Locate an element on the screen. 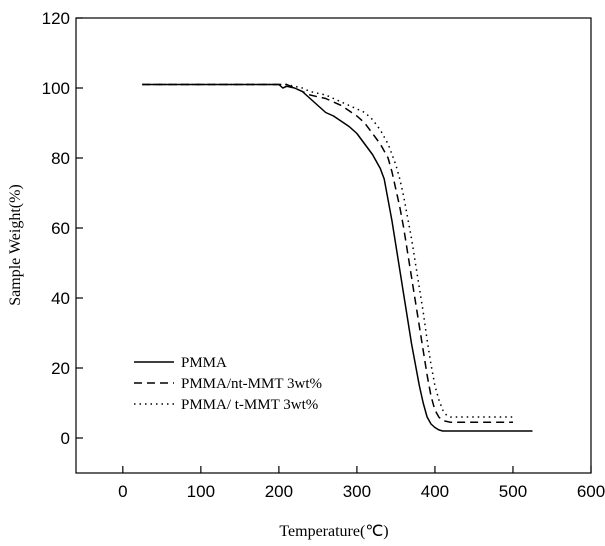  y-tick-label: 120 is located at coordinates (56, 18).